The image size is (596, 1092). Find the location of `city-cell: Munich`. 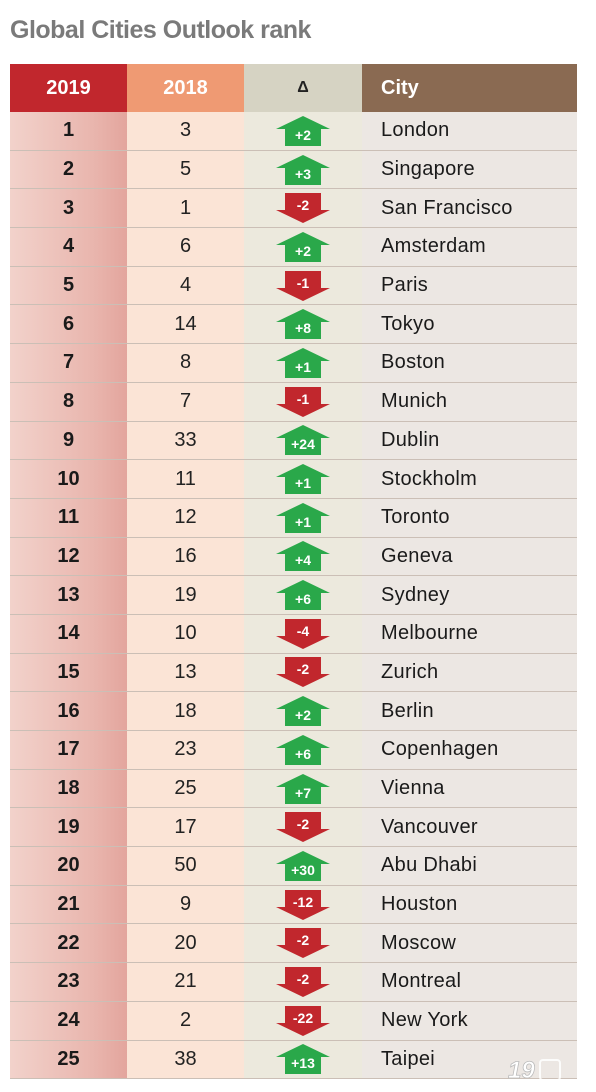

city-cell: Munich is located at coordinates (469, 401).